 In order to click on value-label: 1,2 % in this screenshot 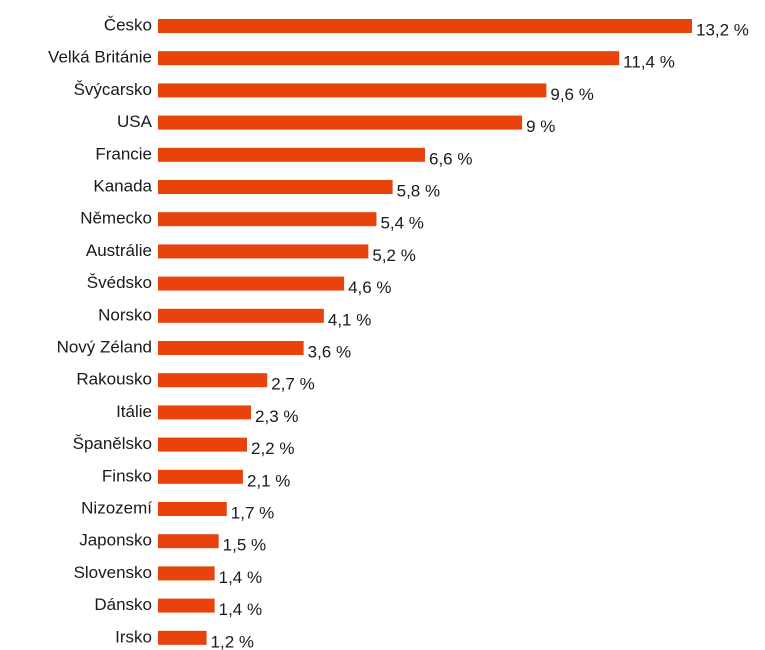, I will do `click(232, 641)`.